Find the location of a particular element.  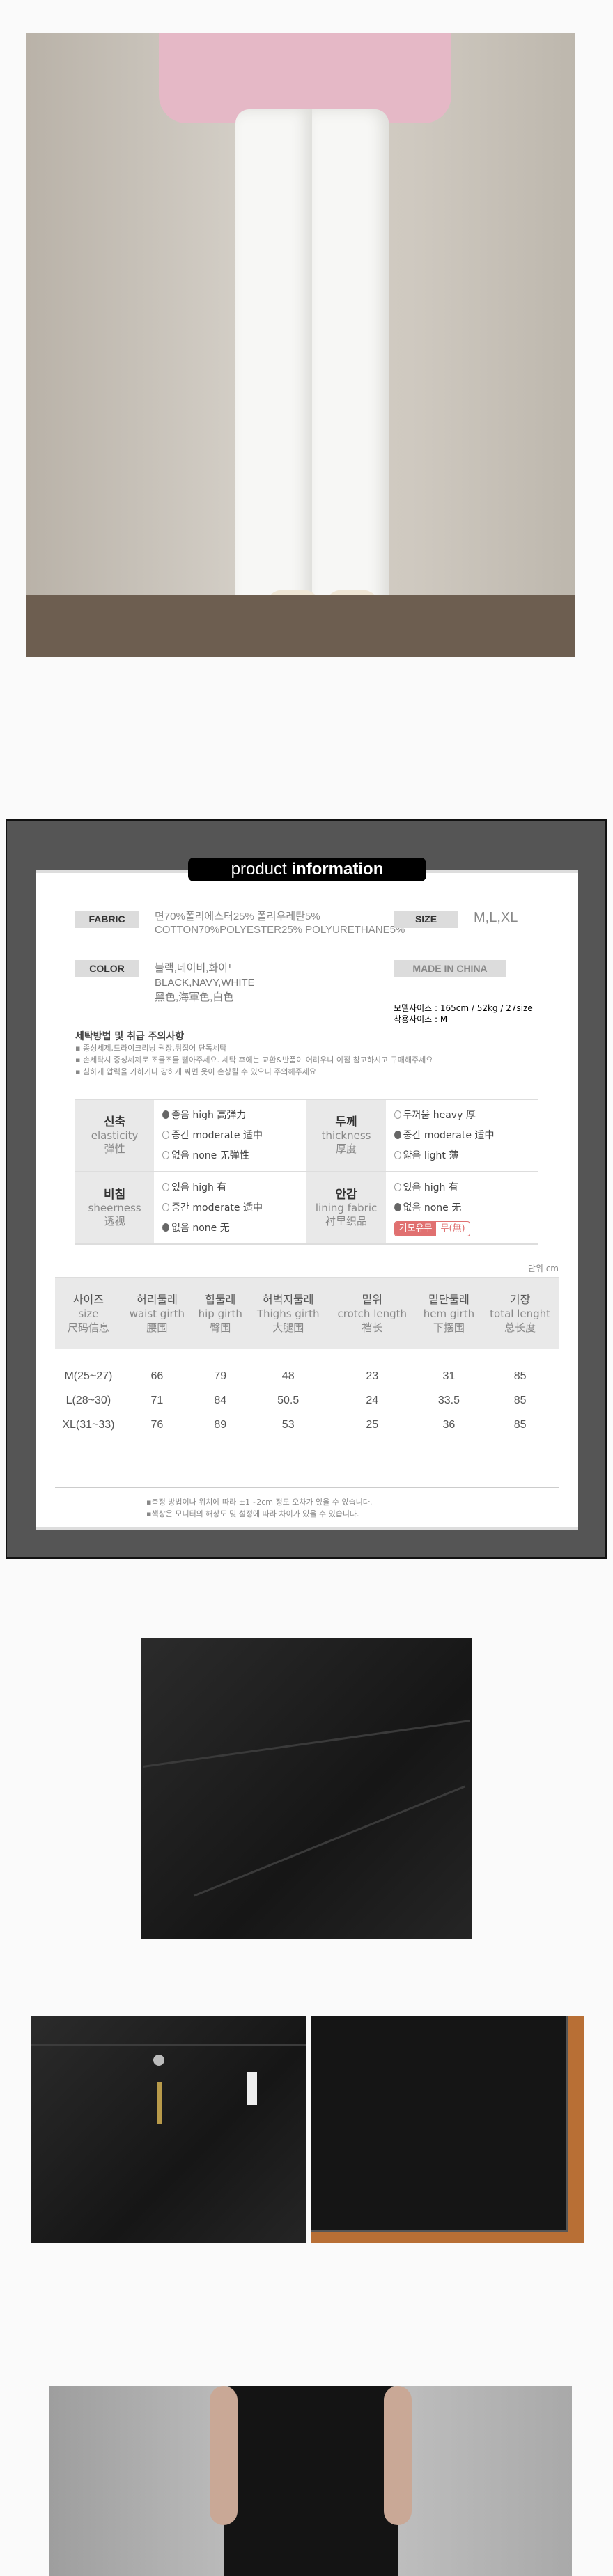

size-cell: XL(31~33) is located at coordinates (88, 1424).